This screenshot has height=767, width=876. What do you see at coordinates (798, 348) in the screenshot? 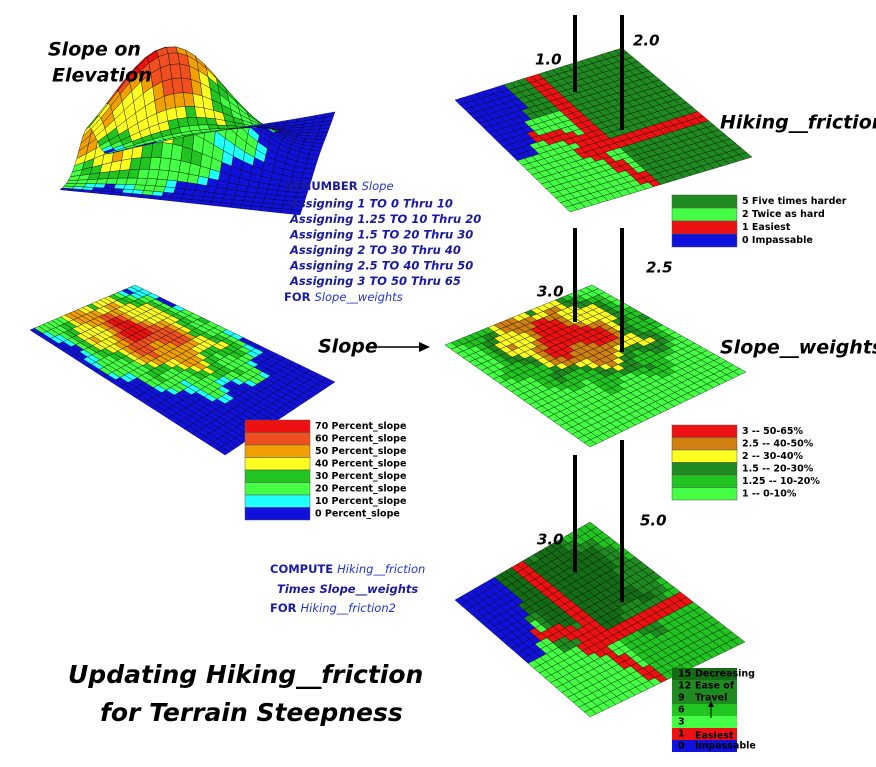
I see `label: Slope__weights` at bounding box center [798, 348].